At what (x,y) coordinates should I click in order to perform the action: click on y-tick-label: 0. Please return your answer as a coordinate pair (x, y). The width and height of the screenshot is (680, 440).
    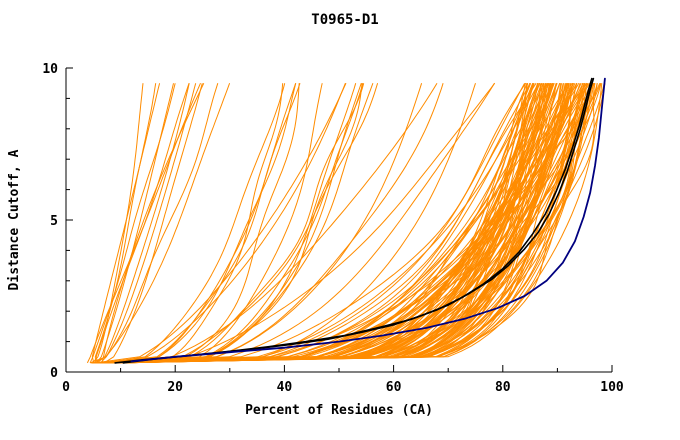
    Looking at the image, I should click on (54, 373).